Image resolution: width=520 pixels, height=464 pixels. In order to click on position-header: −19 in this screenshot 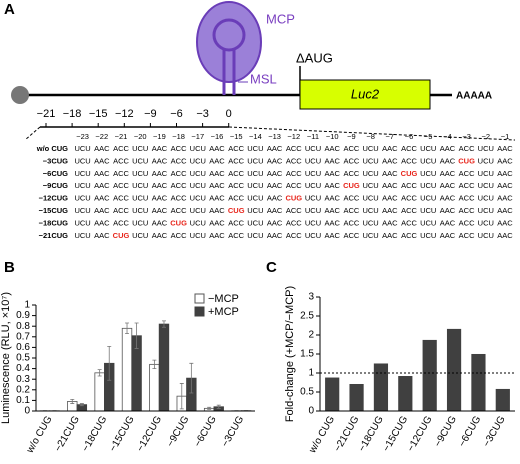, I will do `click(159, 136)`.